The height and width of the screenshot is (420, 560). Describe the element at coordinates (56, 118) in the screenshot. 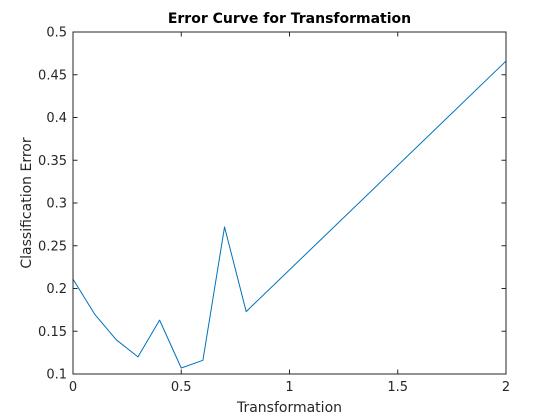

I see `y-tick-label: 0.4` at that location.